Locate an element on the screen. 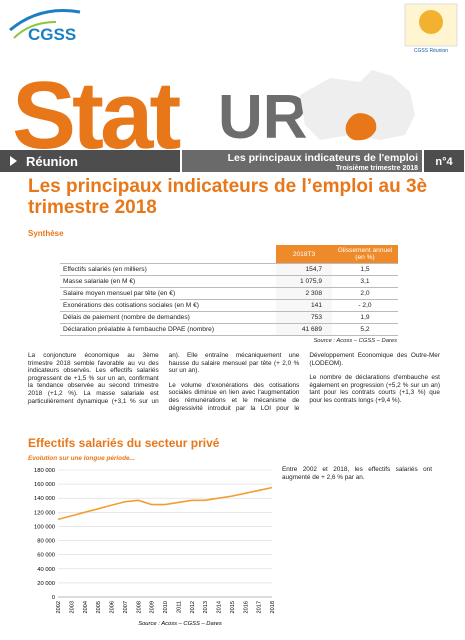 The width and height of the screenshot is (465, 640). banner-period: Troisième trimestre 2018 is located at coordinates (377, 168).